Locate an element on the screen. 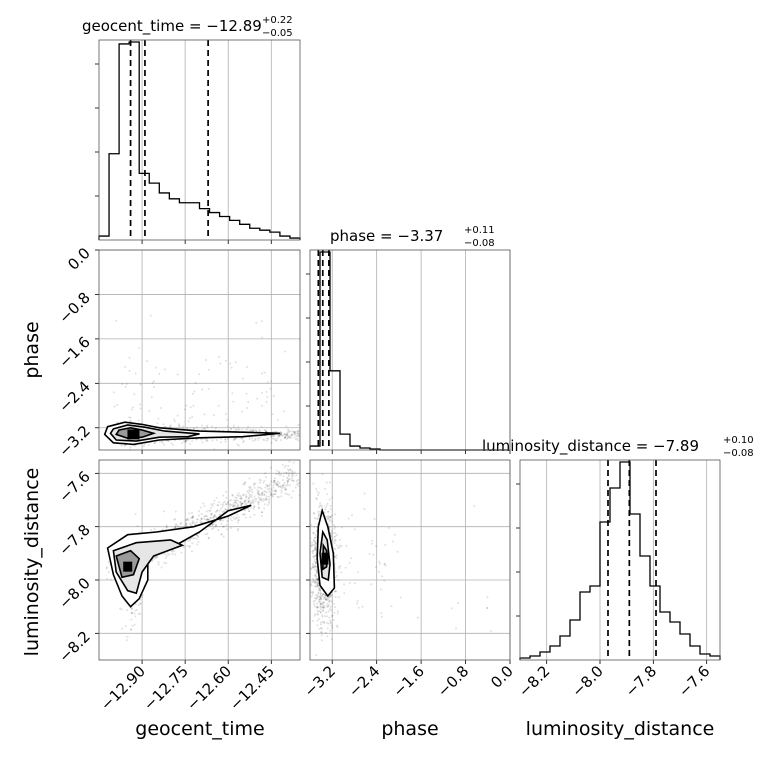 This screenshot has height=760, width=760. hist-frame is located at coordinates (199, 140).